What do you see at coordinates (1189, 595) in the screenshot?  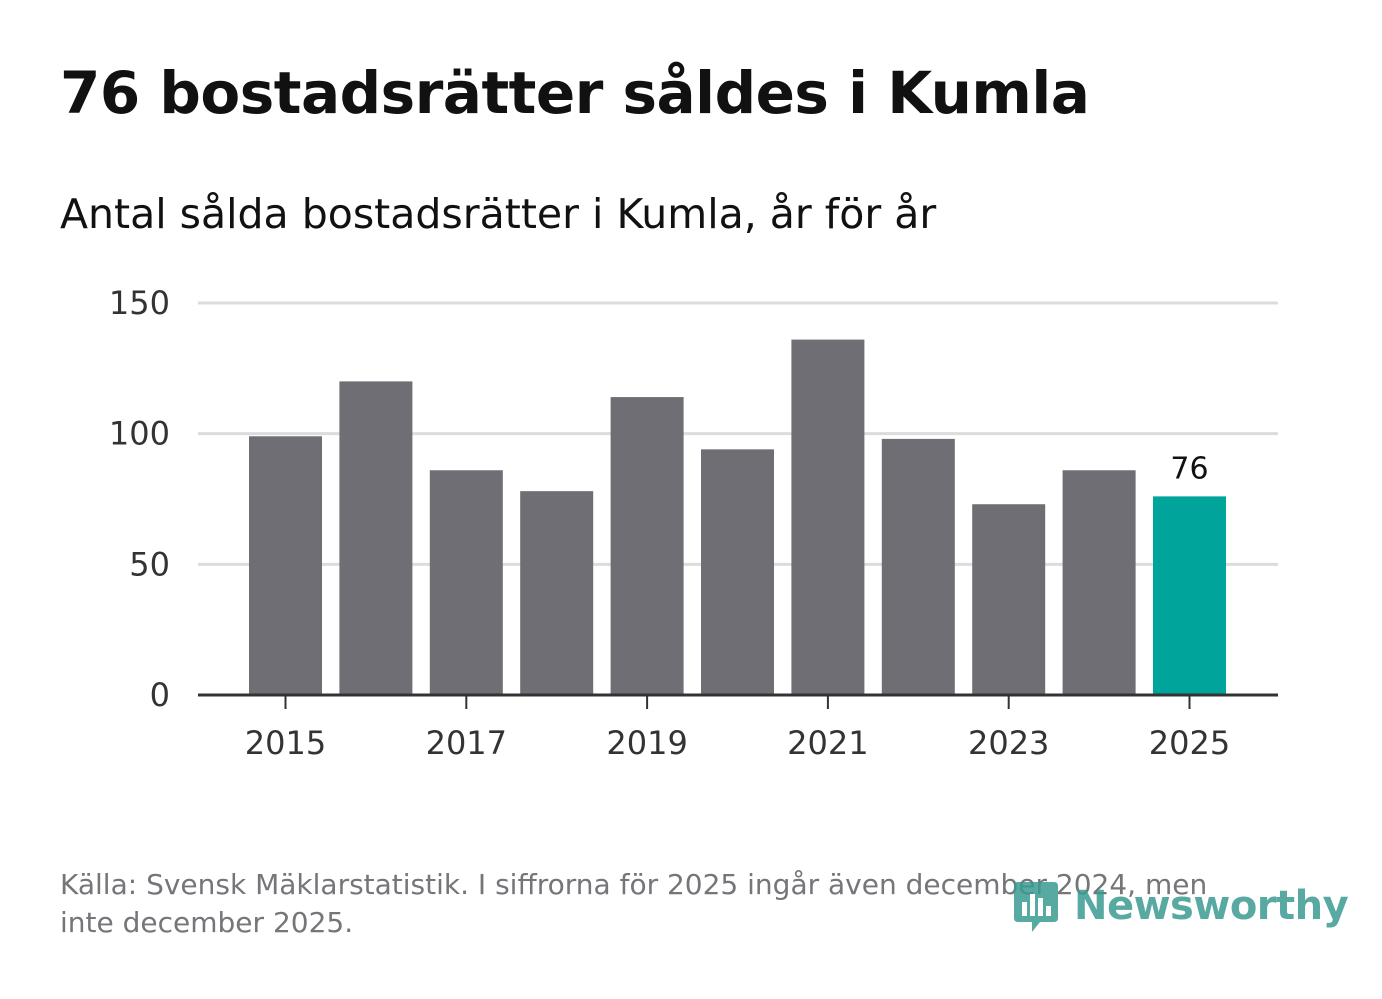 I see `bar-highlight` at bounding box center [1189, 595].